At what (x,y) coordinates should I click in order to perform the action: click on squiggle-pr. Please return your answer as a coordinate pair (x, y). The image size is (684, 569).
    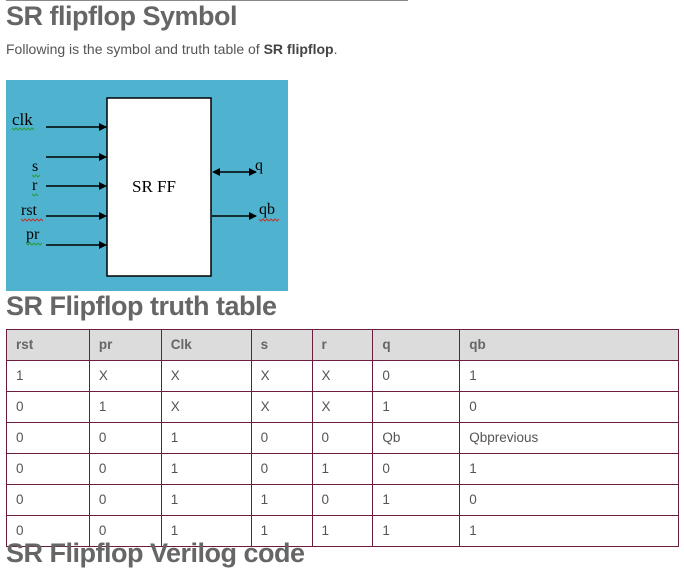
    Looking at the image, I should click on (34, 244).